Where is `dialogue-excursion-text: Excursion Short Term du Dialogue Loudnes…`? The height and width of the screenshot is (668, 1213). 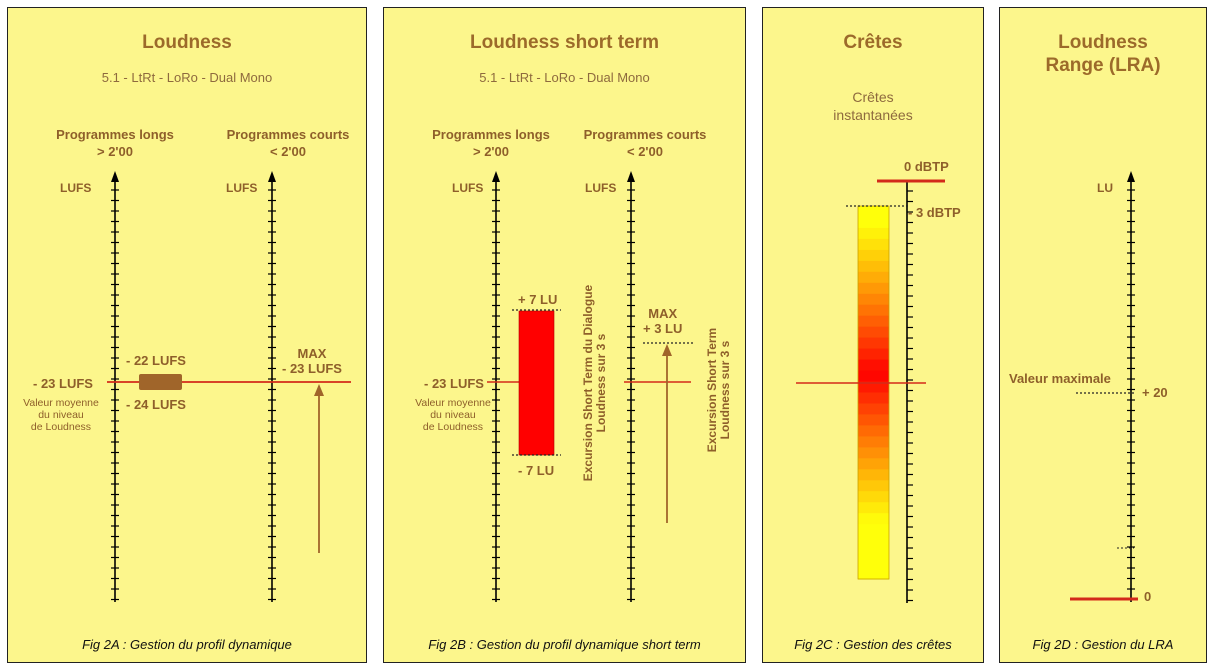 dialogue-excursion-text: Excursion Short Term du Dialogue Loudnes… is located at coordinates (594, 383).